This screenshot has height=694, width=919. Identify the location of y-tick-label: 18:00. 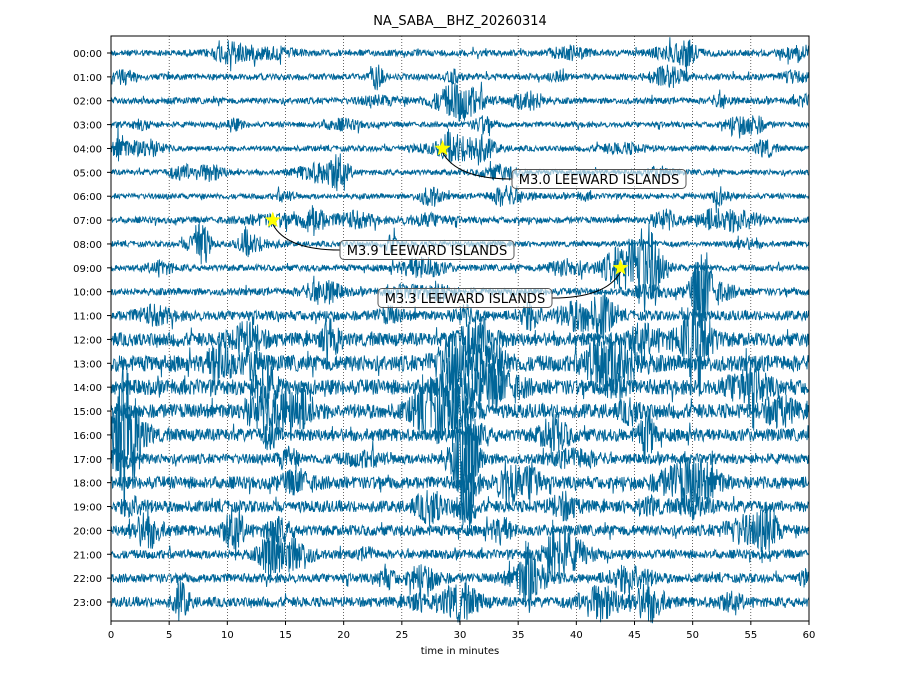
(87, 484).